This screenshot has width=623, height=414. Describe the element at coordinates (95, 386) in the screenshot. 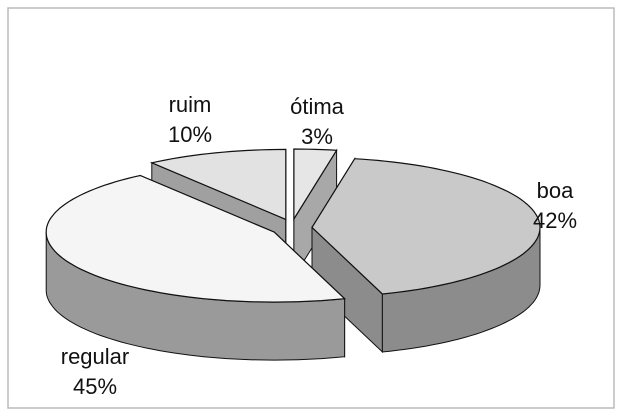

I see `slice-value-label: 45%` at that location.